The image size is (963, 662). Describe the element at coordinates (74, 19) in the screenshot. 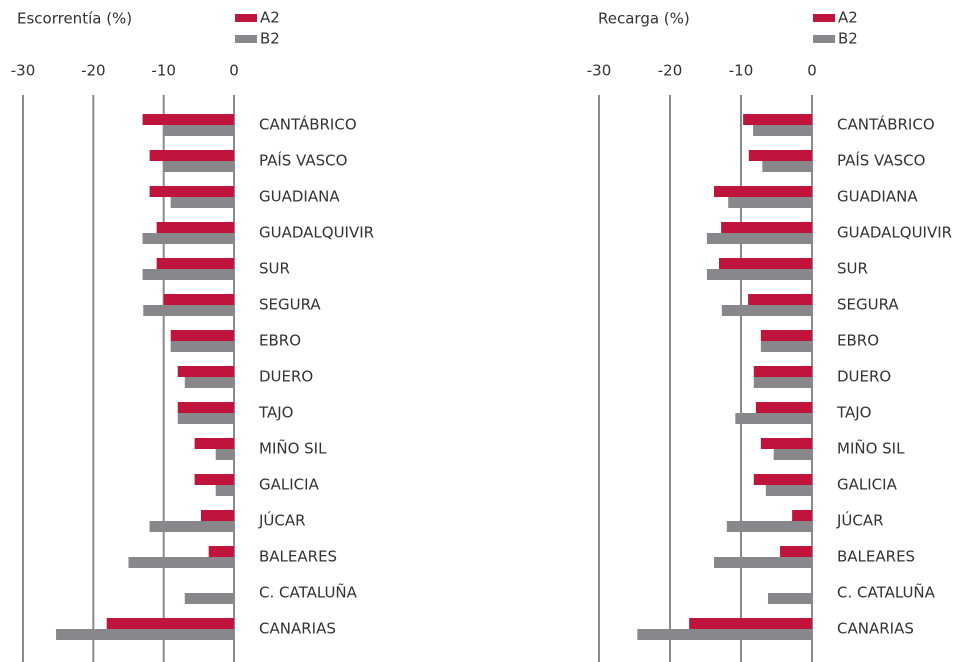

I see `chart-title: Escorrentía (%)` at that location.